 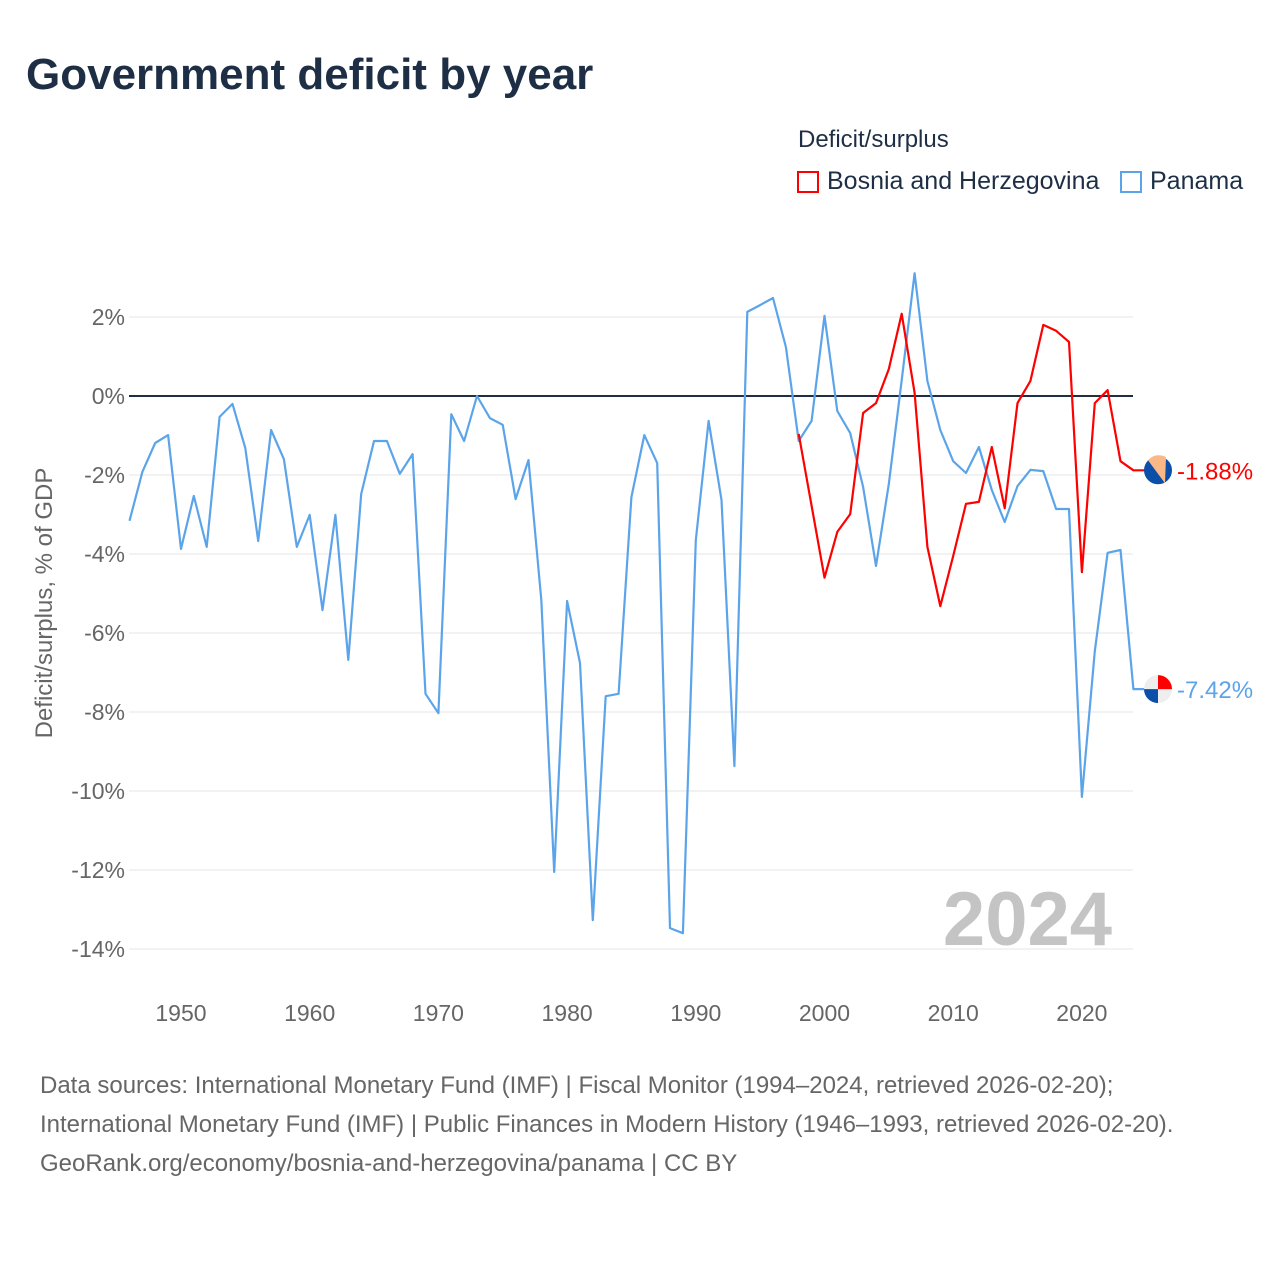 I want to click on x-tick-label: 1950, so click(x=180, y=1013).